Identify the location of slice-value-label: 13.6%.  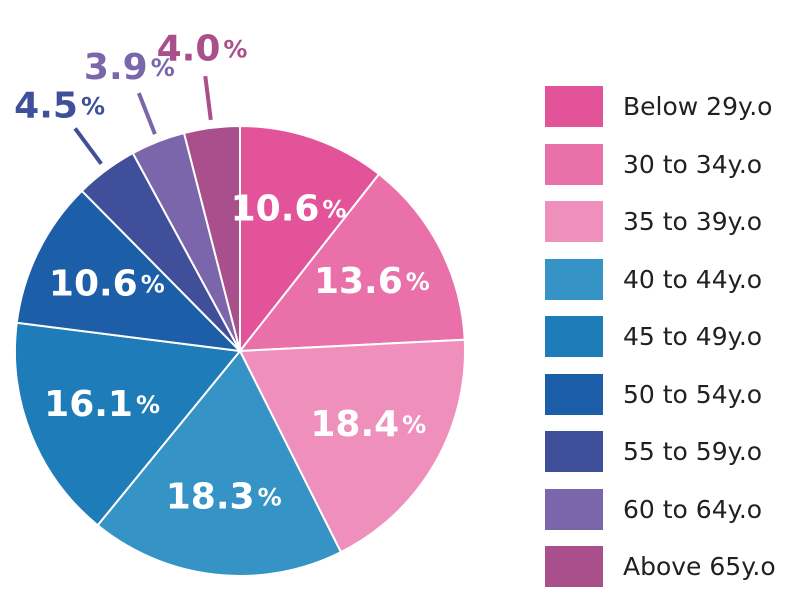
(372, 281).